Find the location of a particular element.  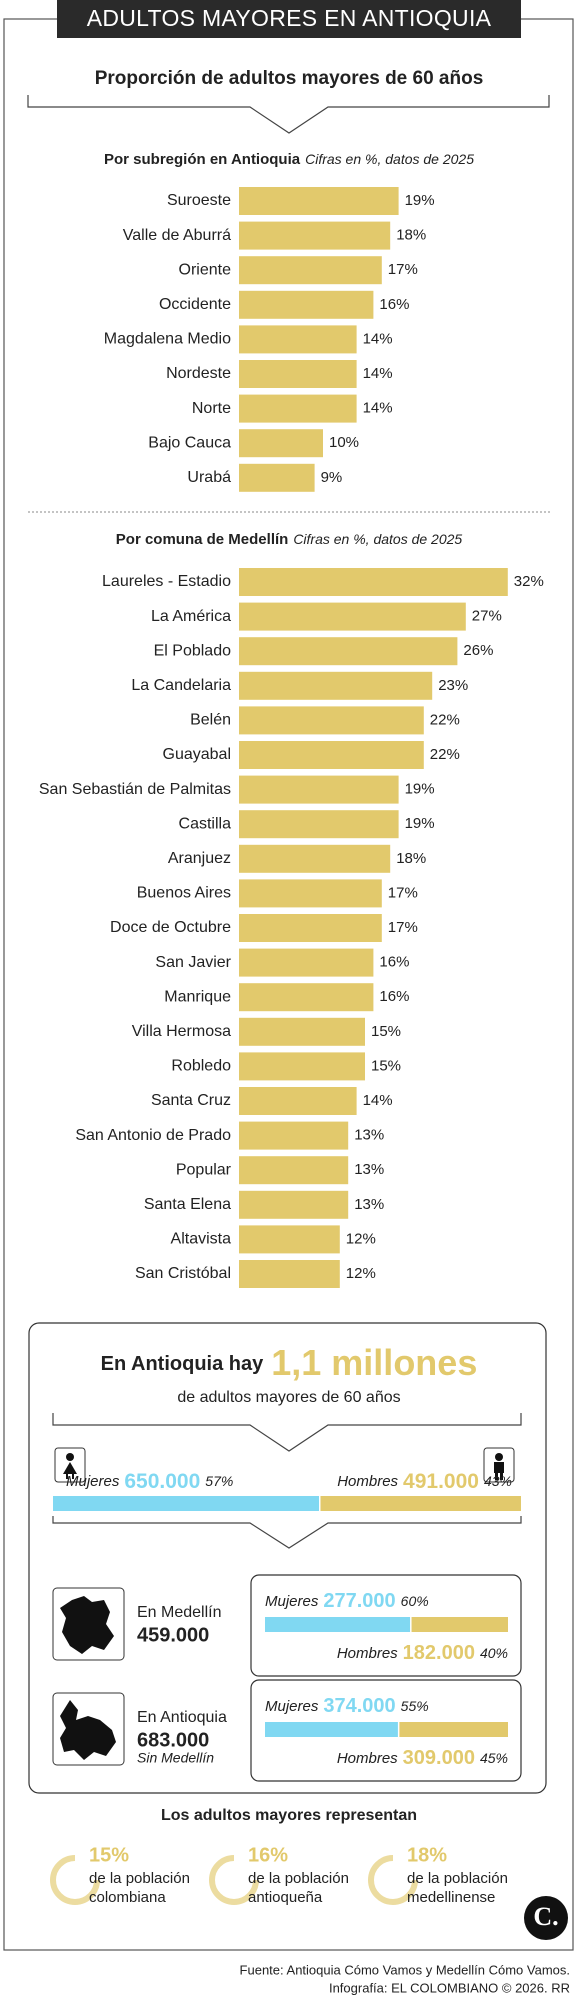

share-line: Hombres 309.000 45% is located at coordinates (422, 1758).